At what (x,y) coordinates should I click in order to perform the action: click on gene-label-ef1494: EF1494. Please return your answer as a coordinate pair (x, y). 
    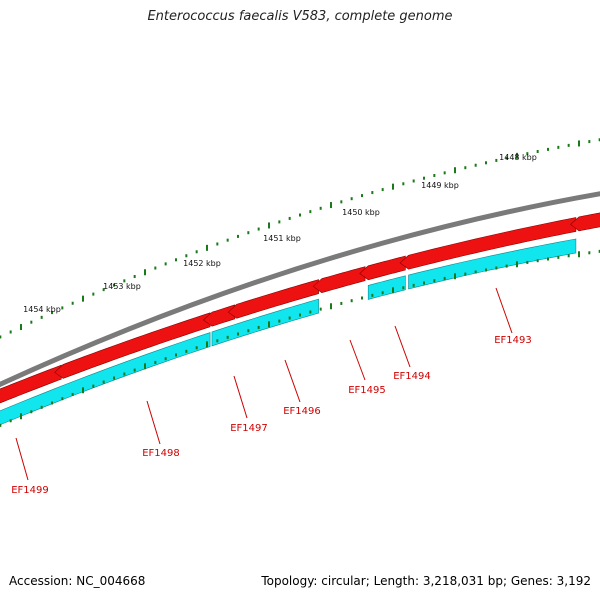
    Looking at the image, I should click on (412, 376).